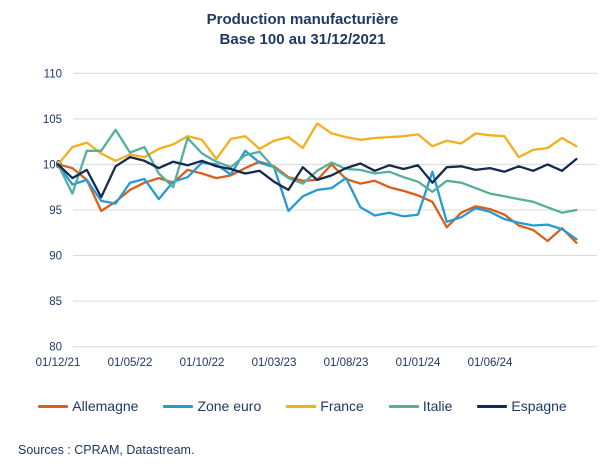 The image size is (605, 476). What do you see at coordinates (302, 39) in the screenshot?
I see `chart-title-line2: Base 100 au 31/12/2021` at bounding box center [302, 39].